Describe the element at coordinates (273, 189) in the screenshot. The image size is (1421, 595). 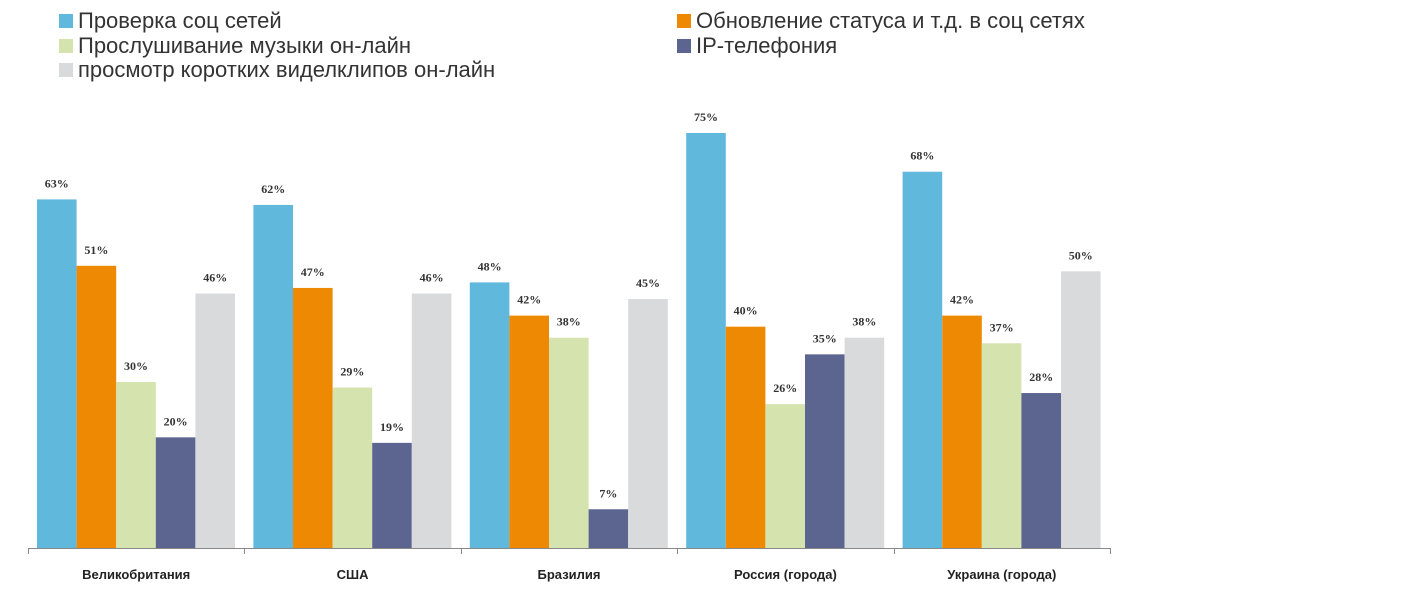
I see `data-label: 62%` at that location.